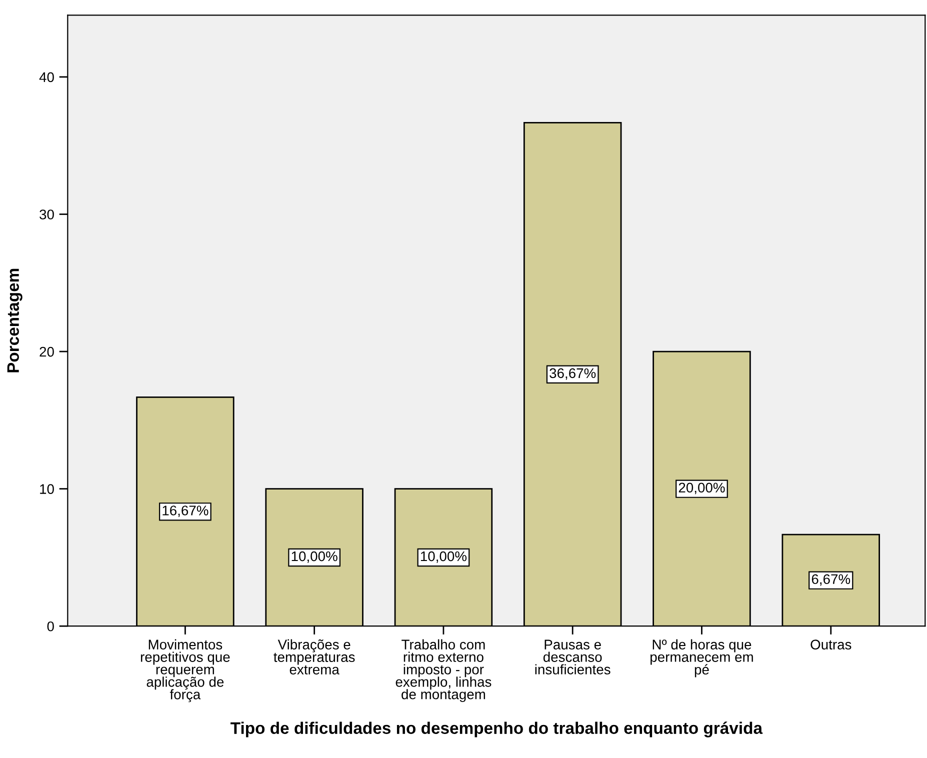  Describe the element at coordinates (831, 645) in the screenshot. I see `x-tick-label: Outras` at that location.